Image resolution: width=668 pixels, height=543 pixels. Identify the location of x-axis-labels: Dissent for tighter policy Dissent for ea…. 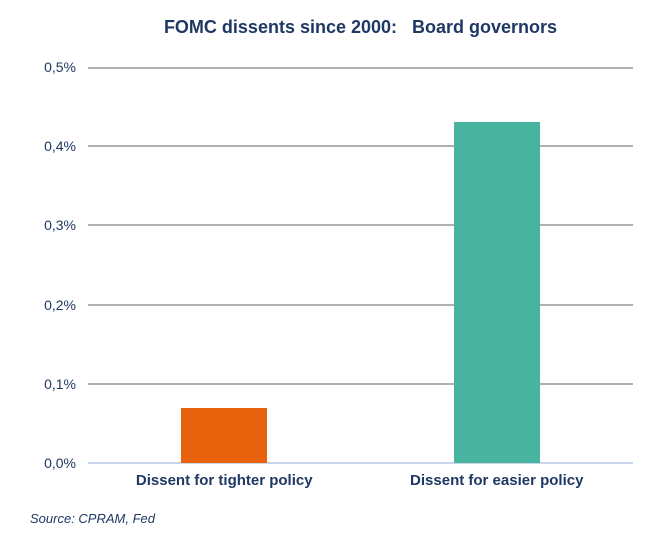
(360, 481).